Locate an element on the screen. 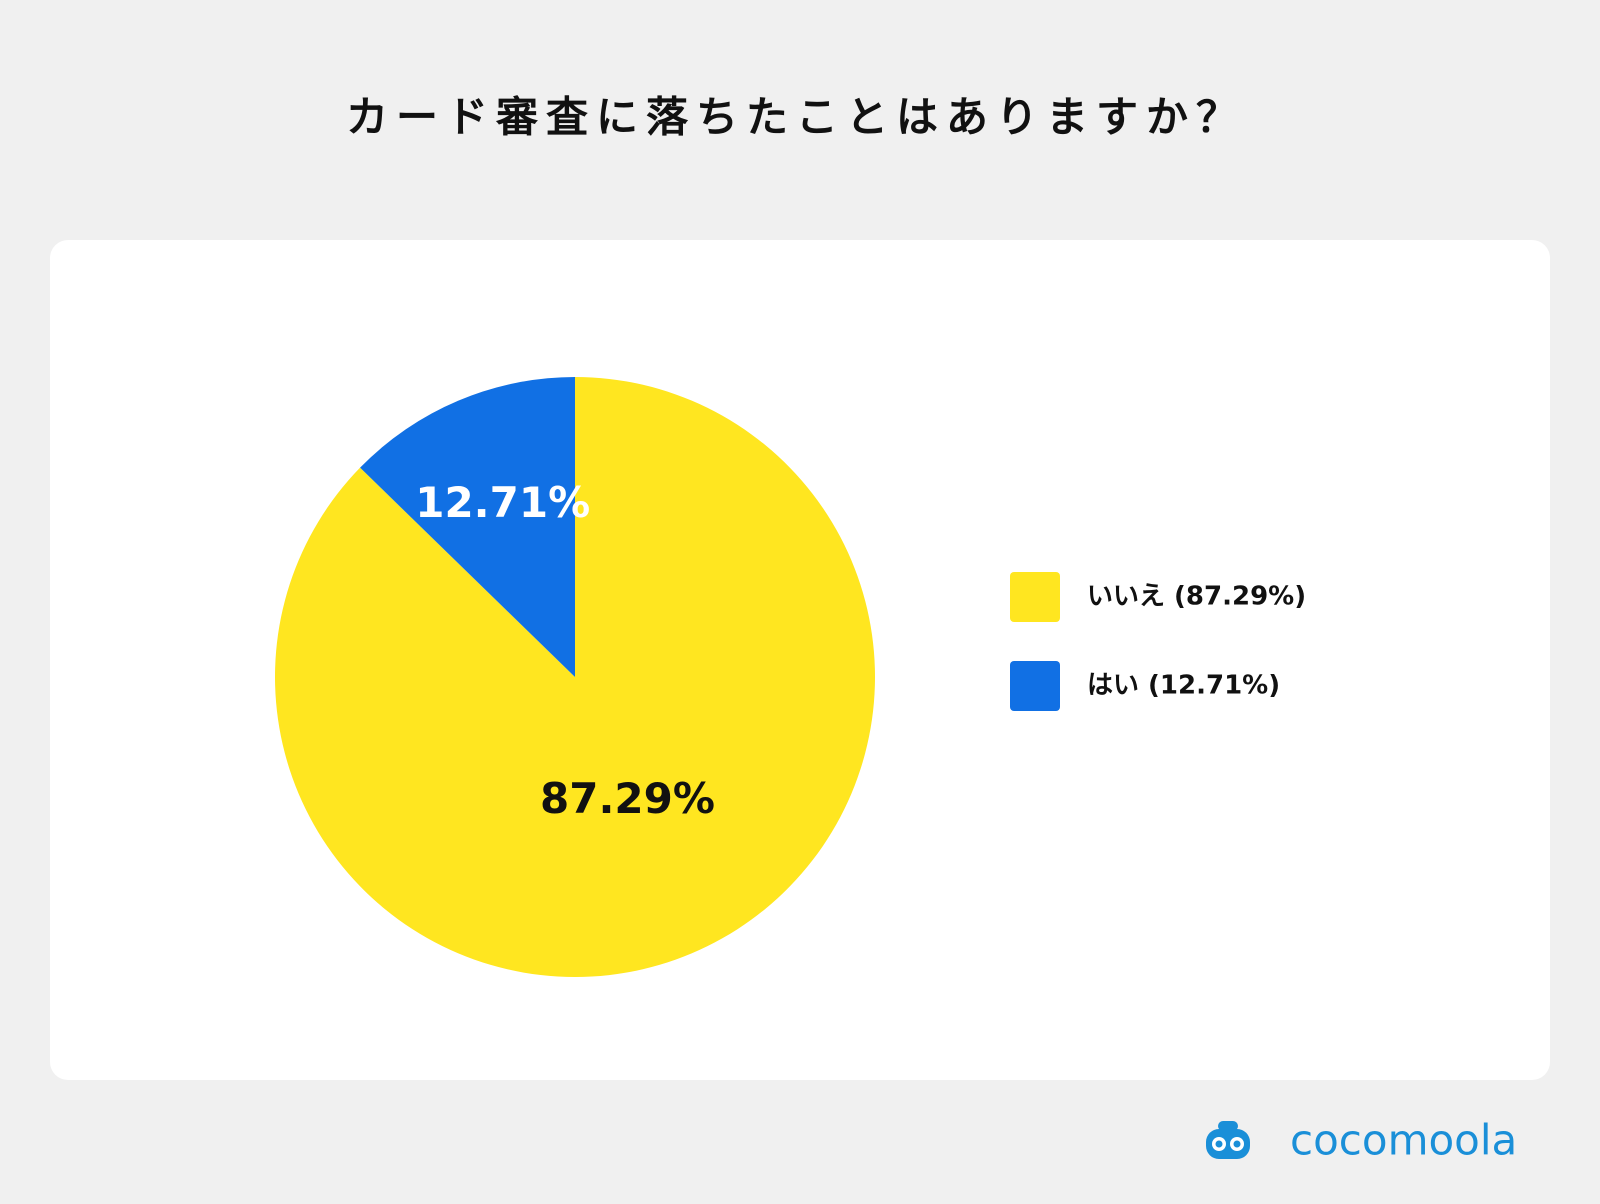 The height and width of the screenshot is (1204, 1600). logo-icon is located at coordinates (1228, 1140).